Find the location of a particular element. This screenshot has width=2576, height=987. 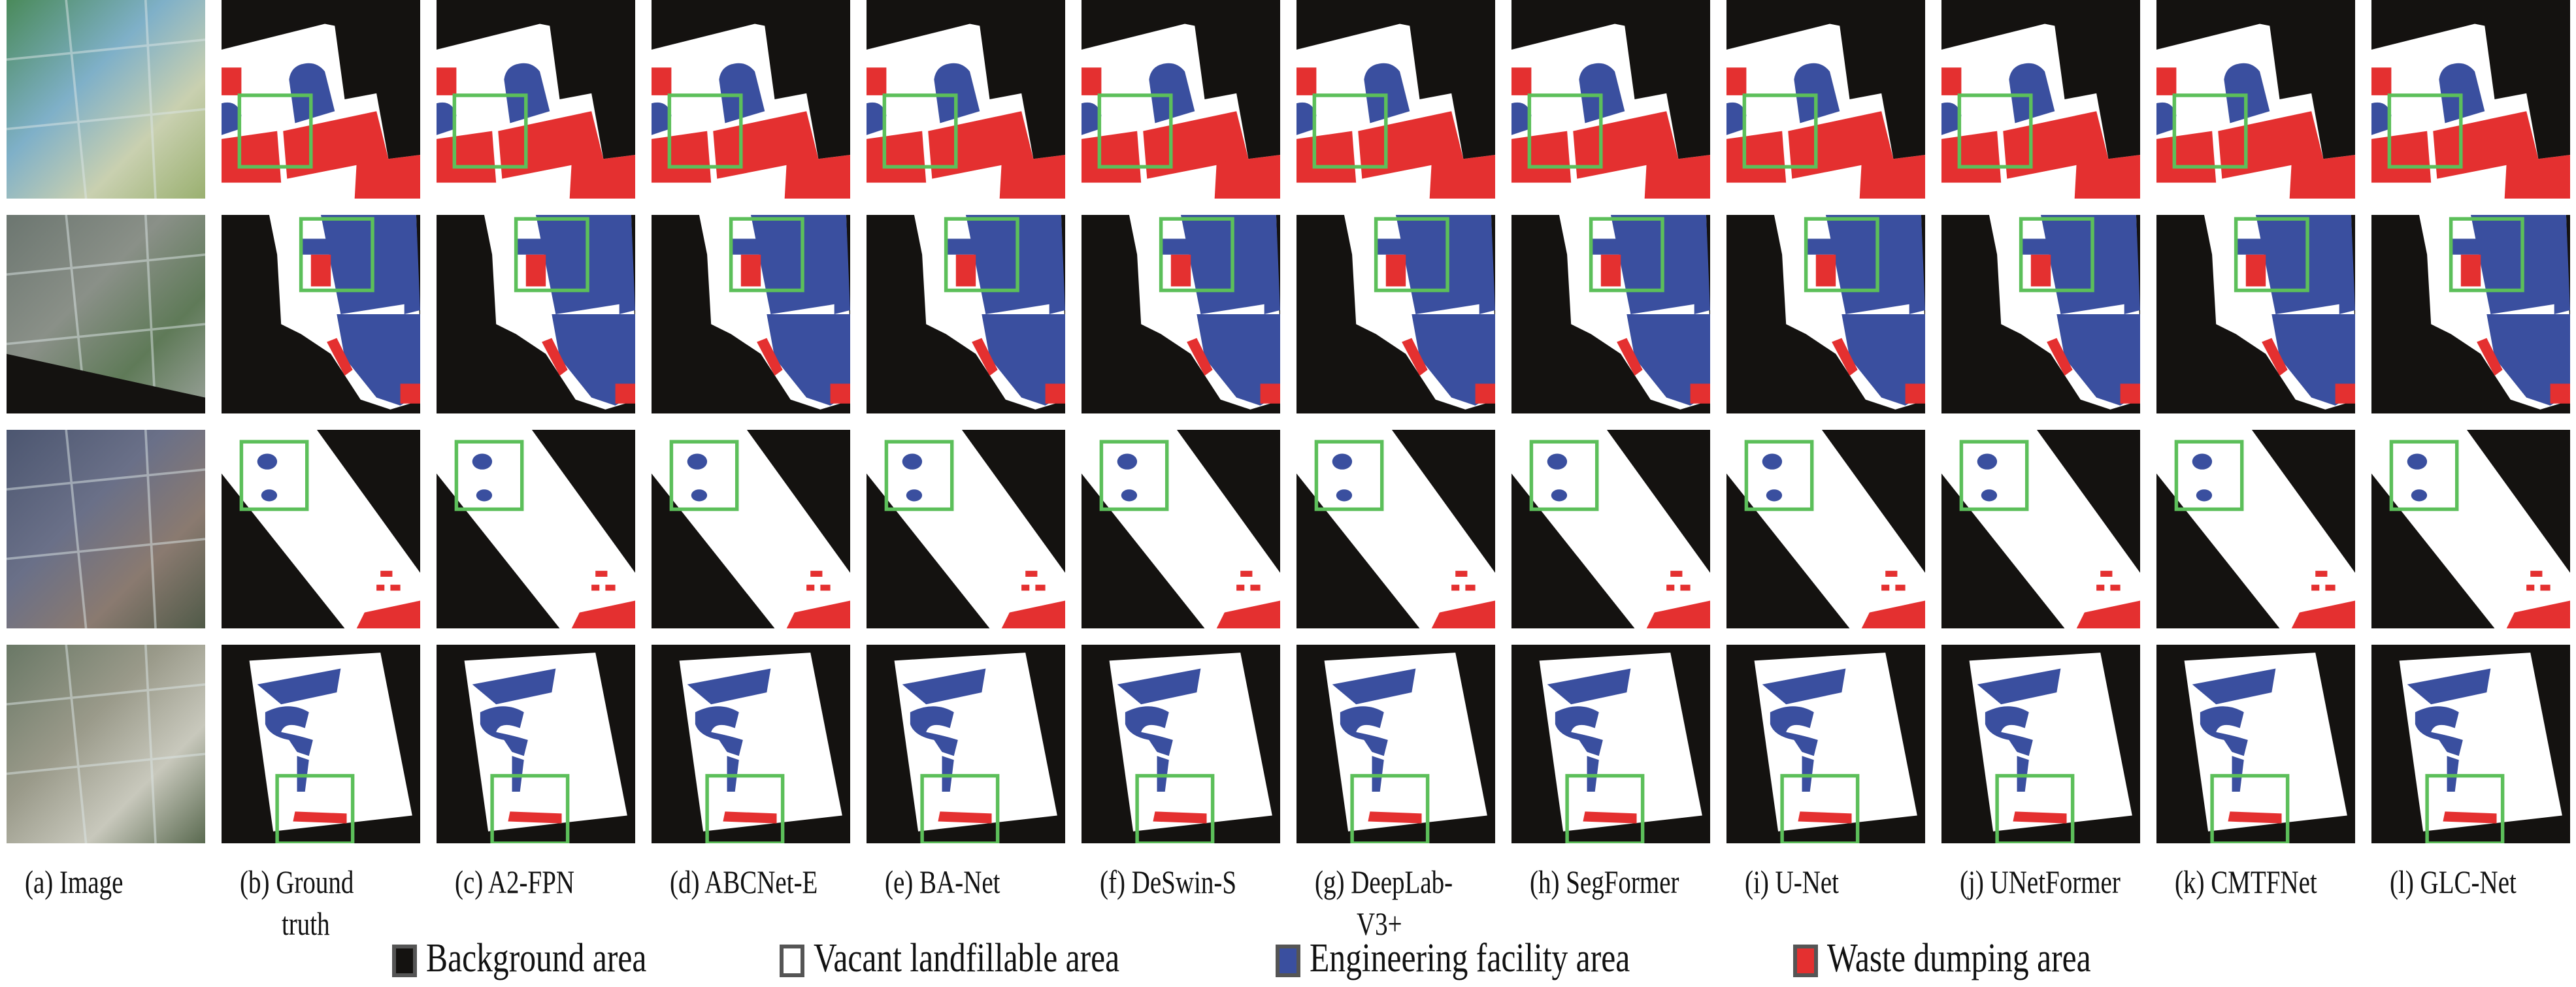

column-label: (i) U-Net is located at coordinates (1792, 882).